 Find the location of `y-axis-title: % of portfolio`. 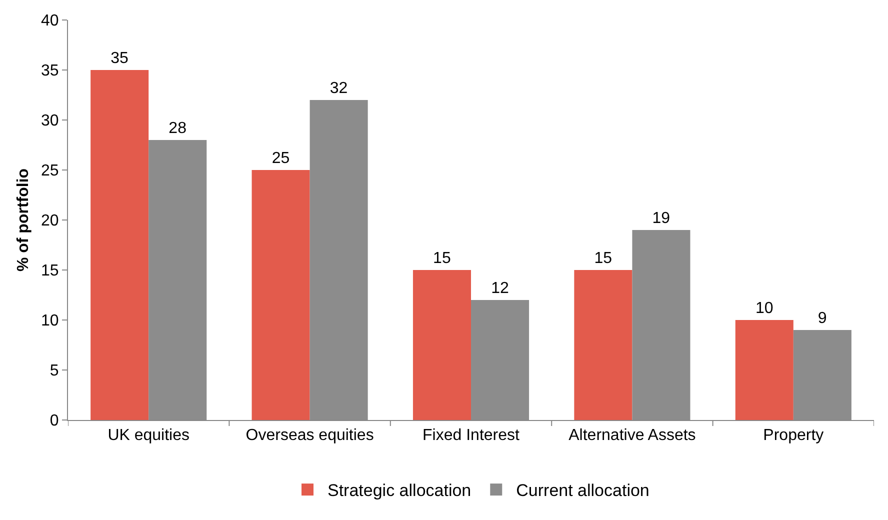

y-axis-title: % of portfolio is located at coordinates (23, 220).